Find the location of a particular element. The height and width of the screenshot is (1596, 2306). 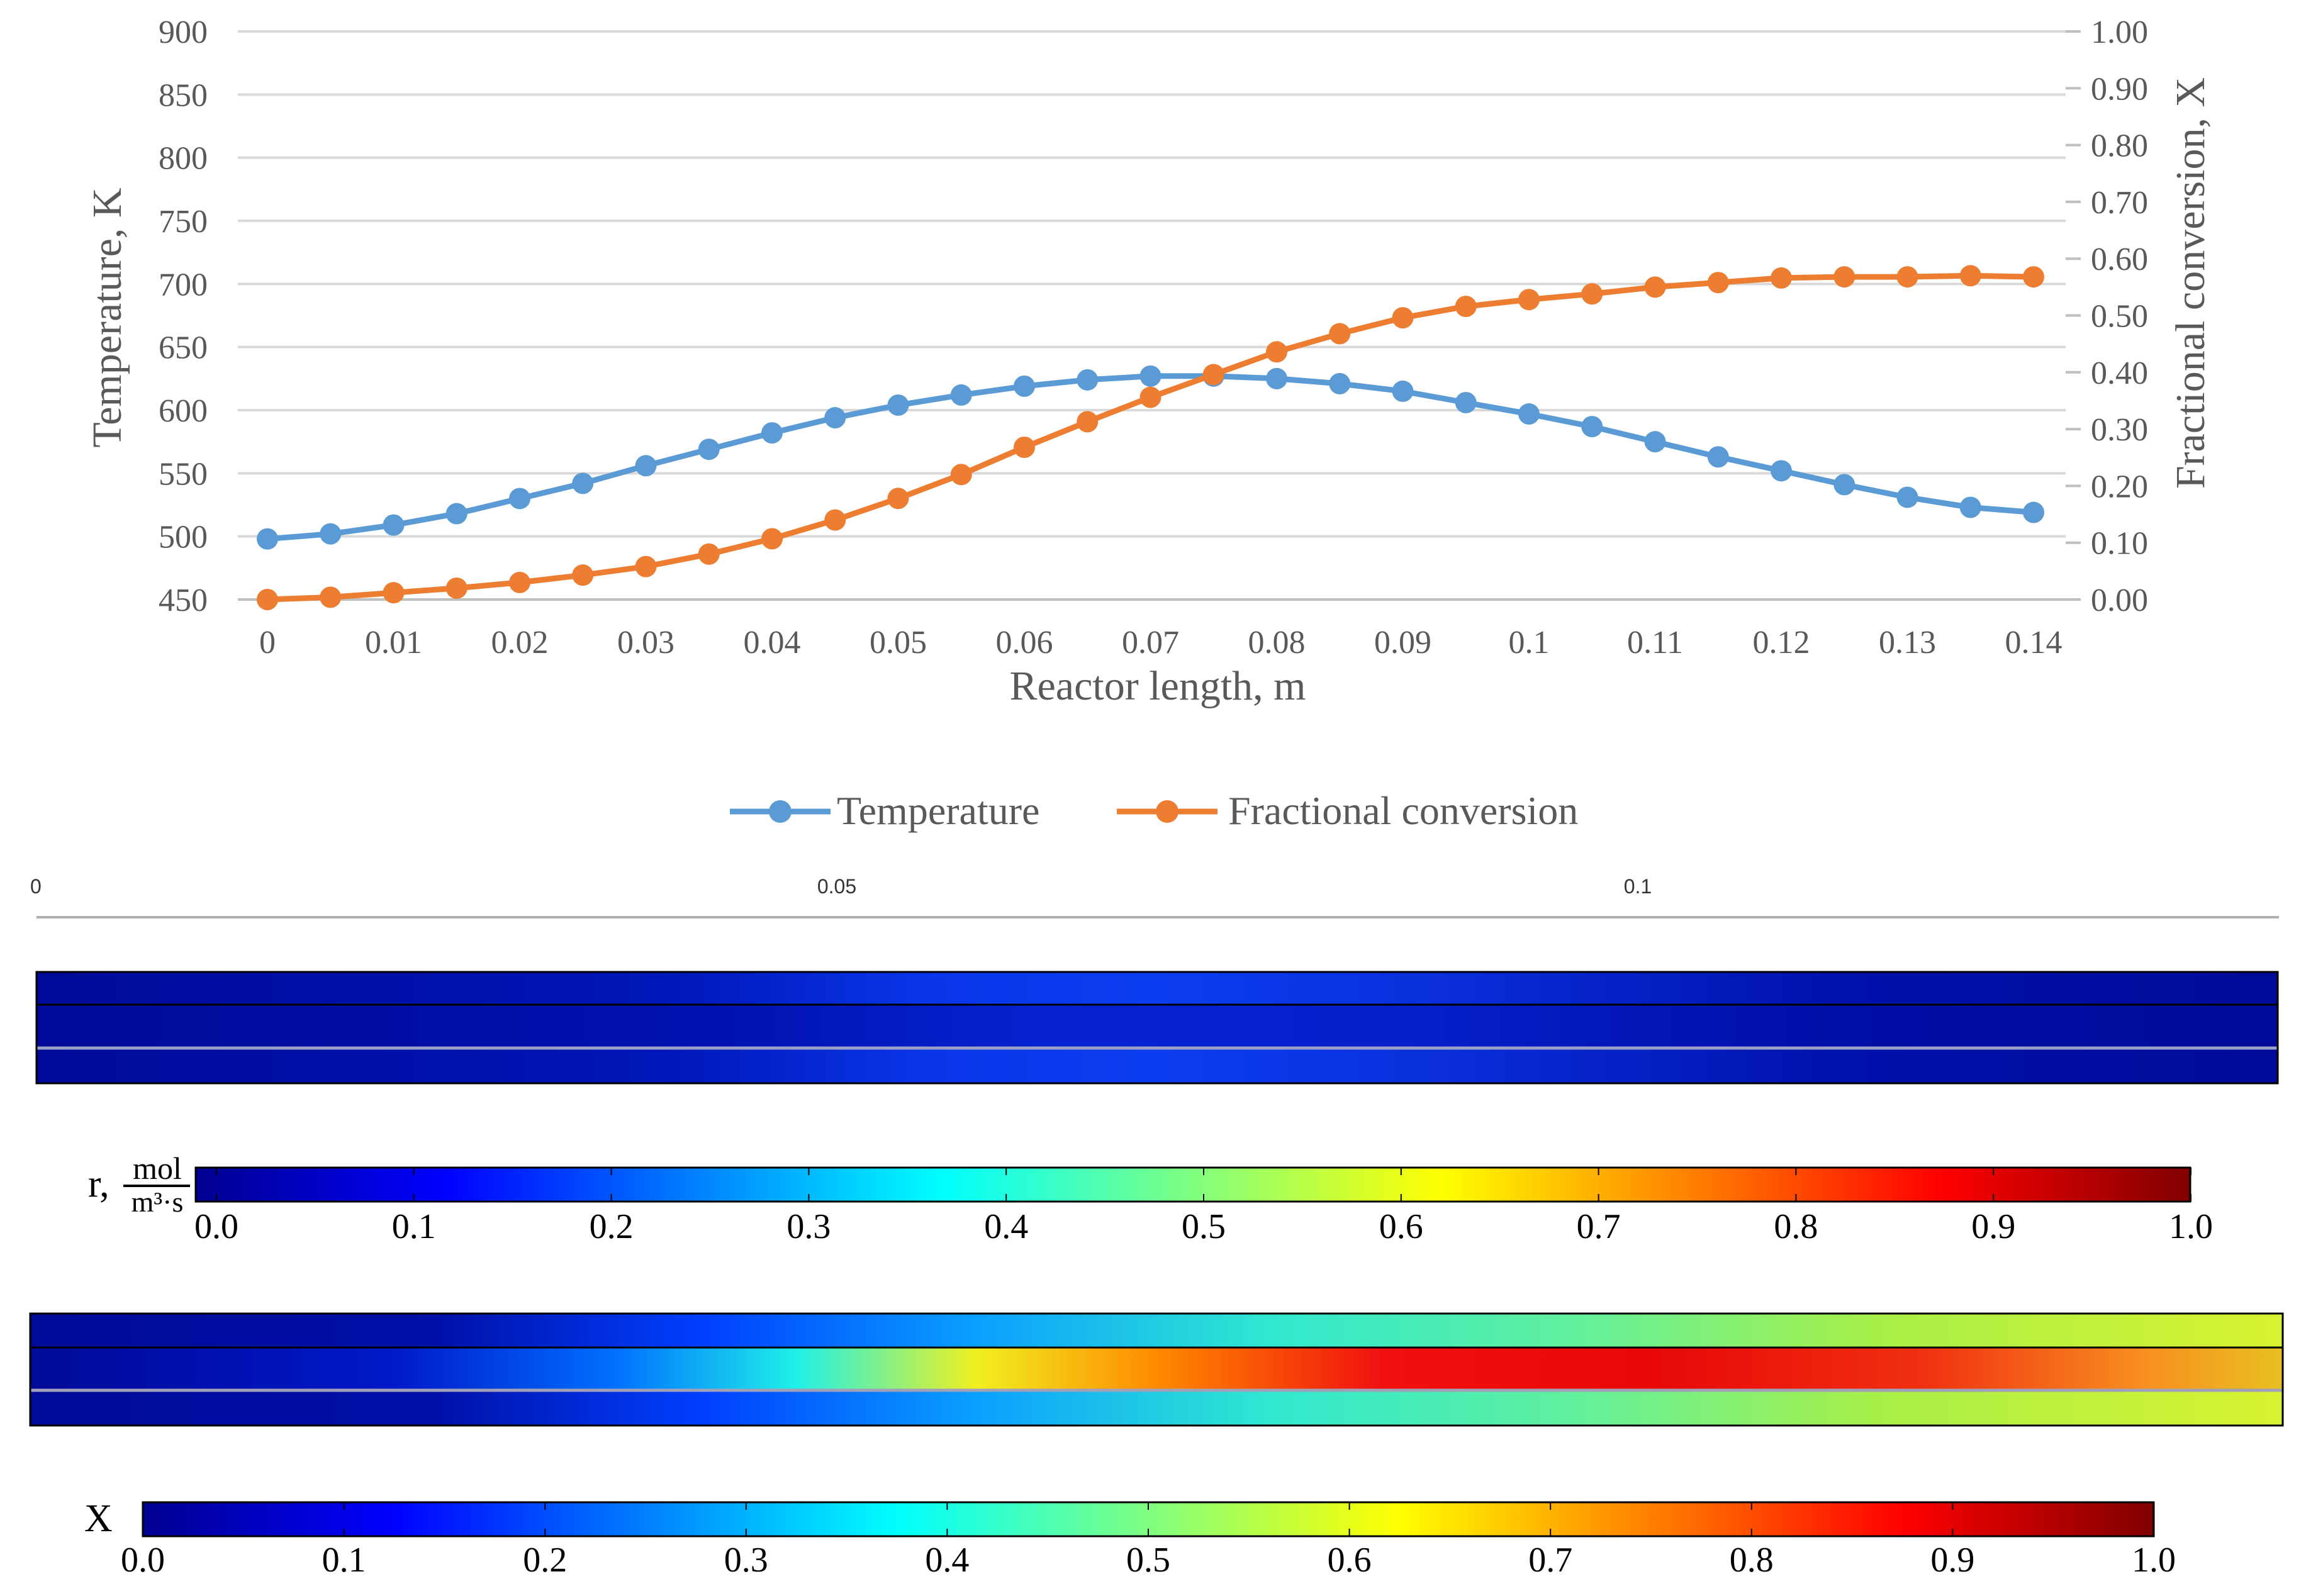

conversion-colorbar-ticks: 0.0 0.1 0.2 0.3 0.4 0.5 0.6 0.7 0.8 0.9 1.0 is located at coordinates (1148, 1541).